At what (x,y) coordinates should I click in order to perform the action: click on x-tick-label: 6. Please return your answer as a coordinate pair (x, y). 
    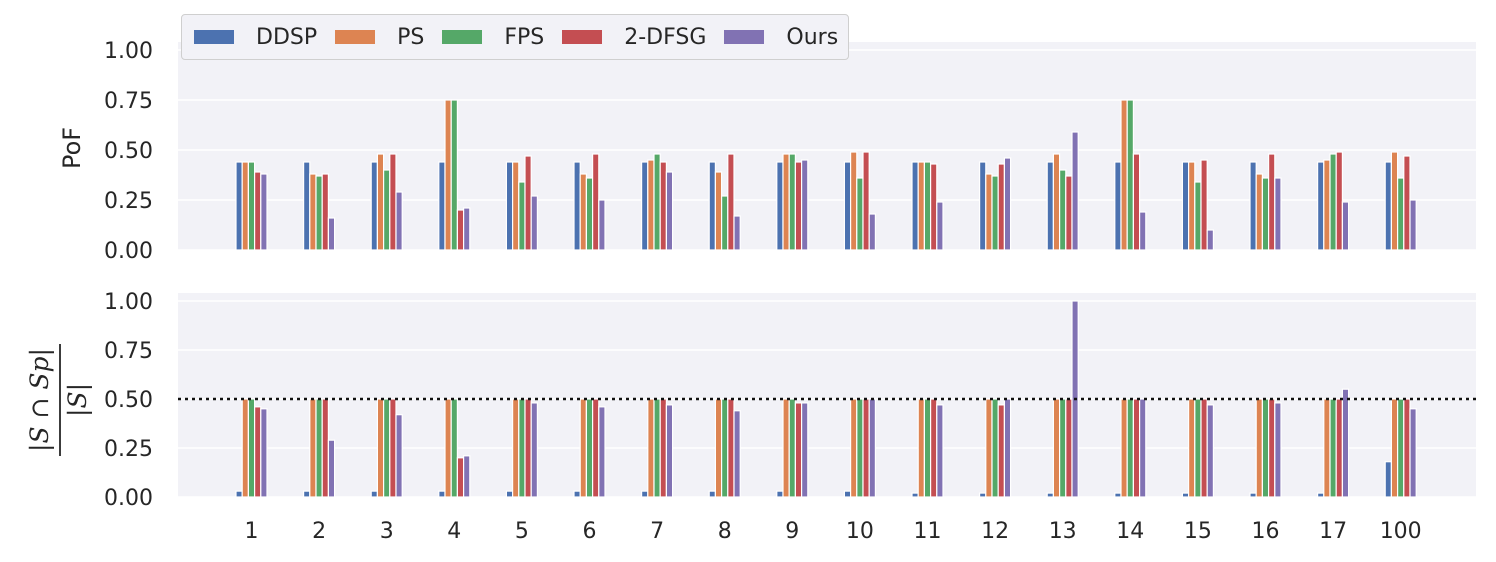
    Looking at the image, I should click on (590, 531).